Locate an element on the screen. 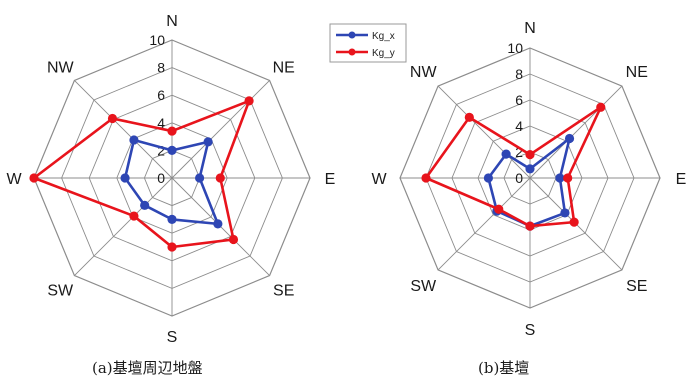  legend-box is located at coordinates (368, 43).